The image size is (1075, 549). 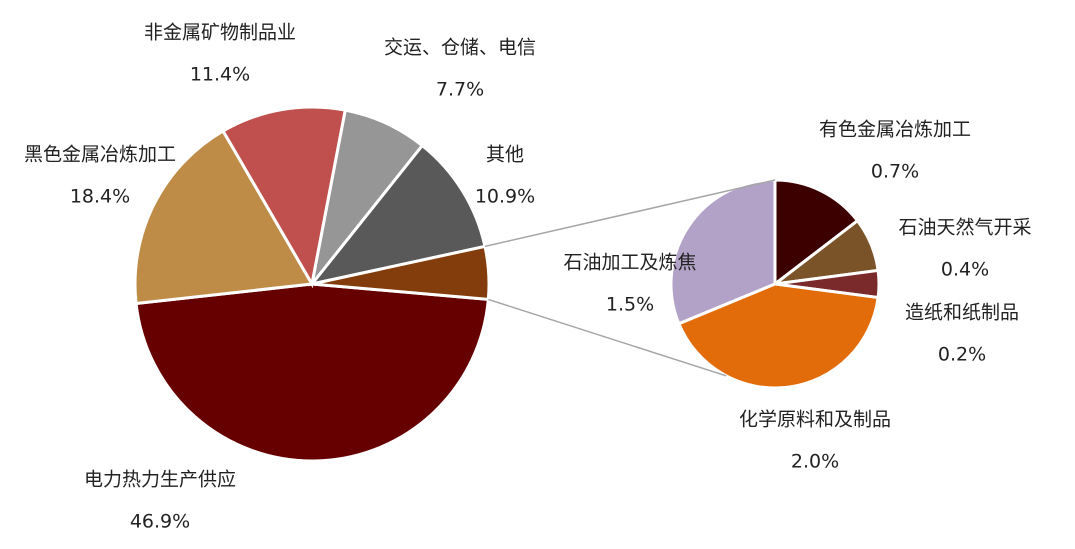 What do you see at coordinates (895, 130) in the screenshot?
I see `slice-label: 有色金属冶炼加工` at bounding box center [895, 130].